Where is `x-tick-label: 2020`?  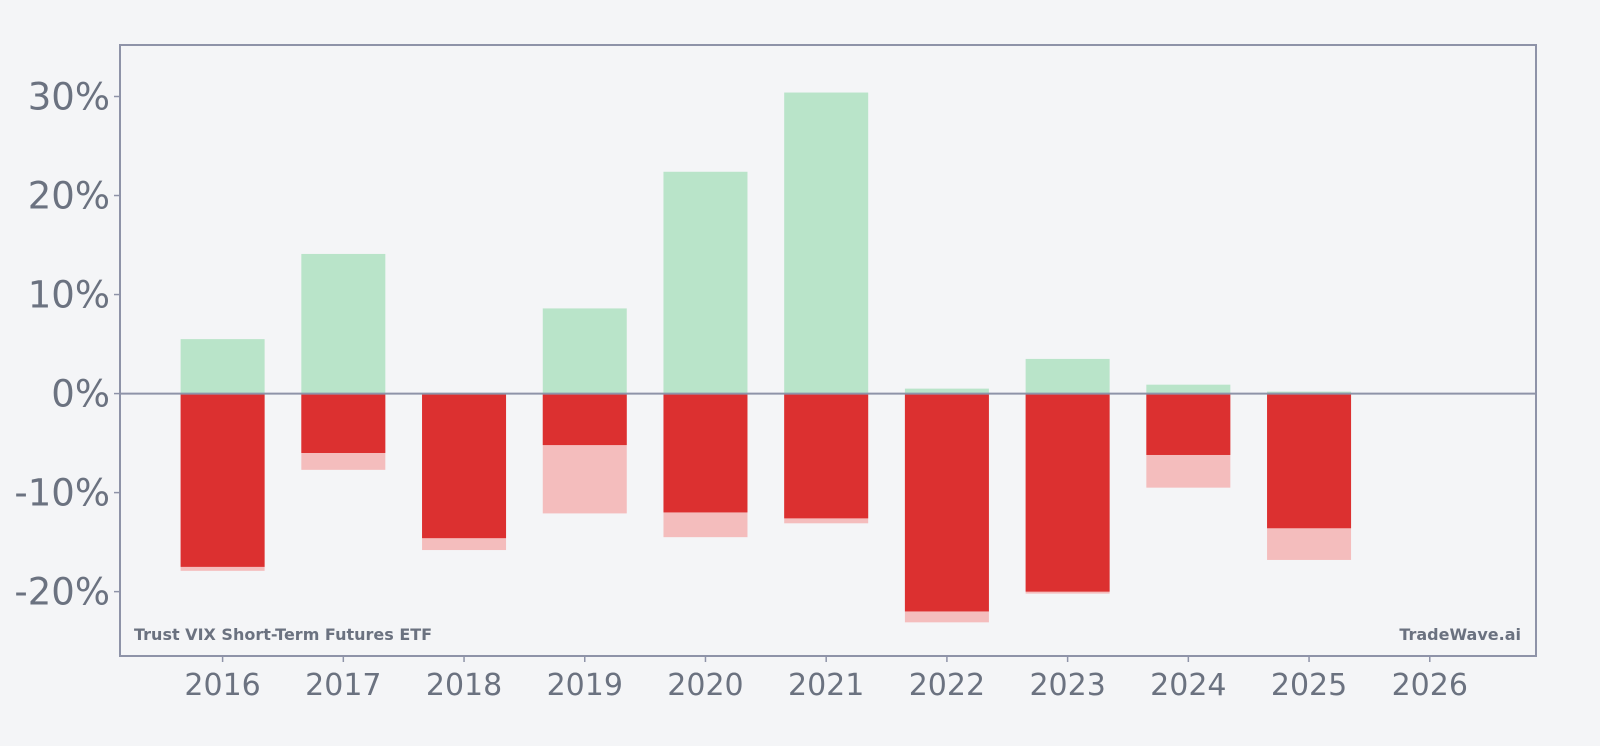
x-tick-label: 2020 is located at coordinates (705, 685).